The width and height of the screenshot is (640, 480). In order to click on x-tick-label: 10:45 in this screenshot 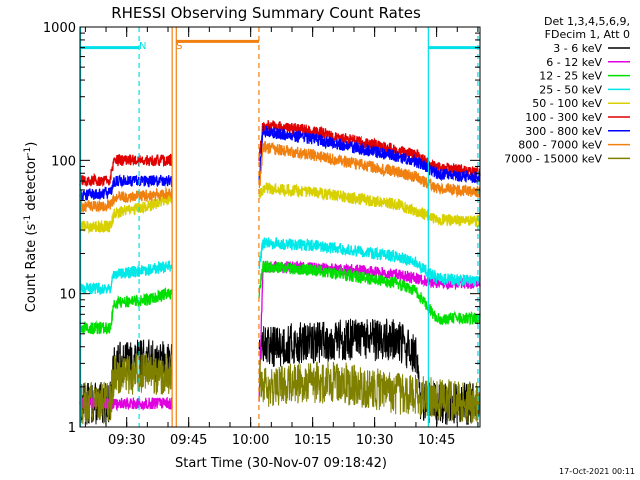, I will do `click(436, 440)`.